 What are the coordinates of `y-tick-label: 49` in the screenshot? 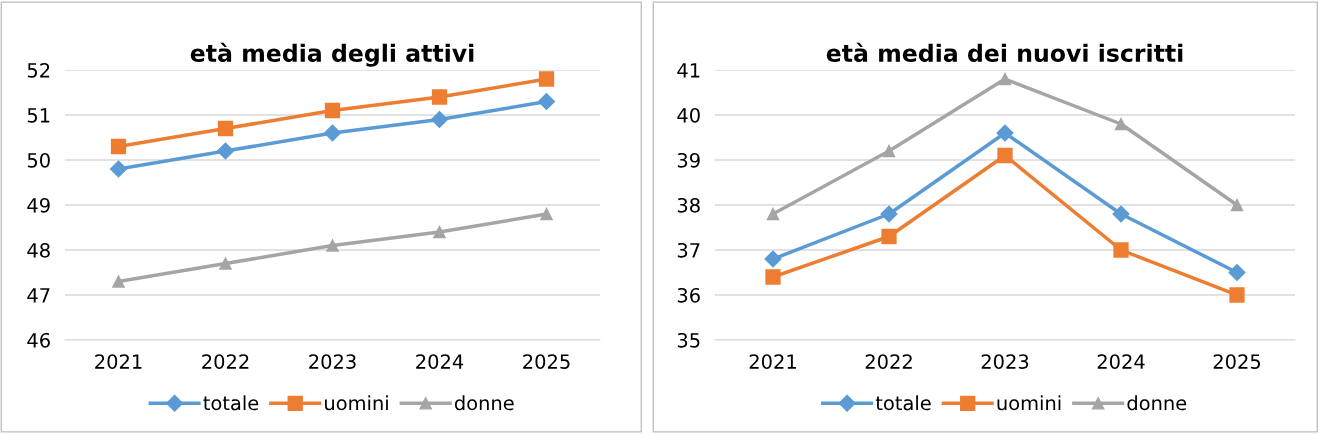 It's located at (38, 205).